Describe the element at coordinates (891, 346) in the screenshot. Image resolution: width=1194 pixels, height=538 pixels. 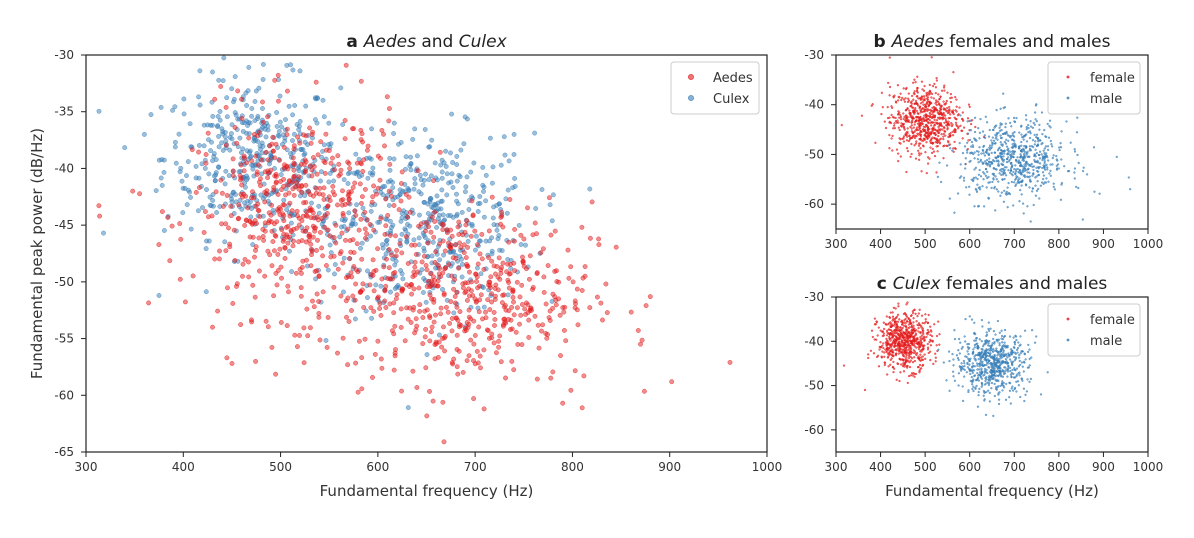
I see `series-female` at that location.